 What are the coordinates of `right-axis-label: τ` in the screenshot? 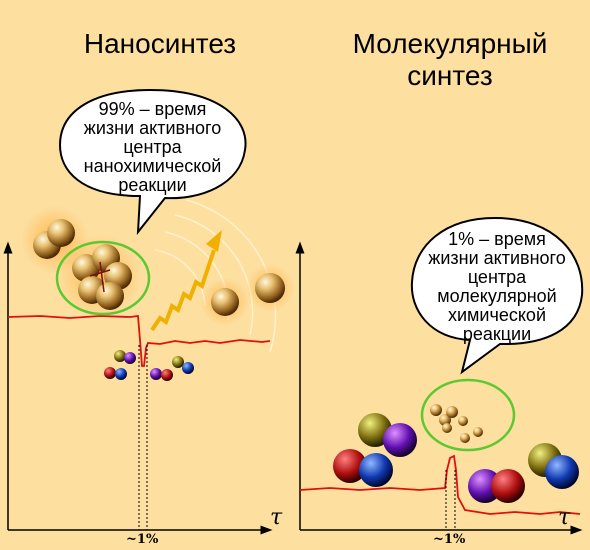 It's located at (564, 517).